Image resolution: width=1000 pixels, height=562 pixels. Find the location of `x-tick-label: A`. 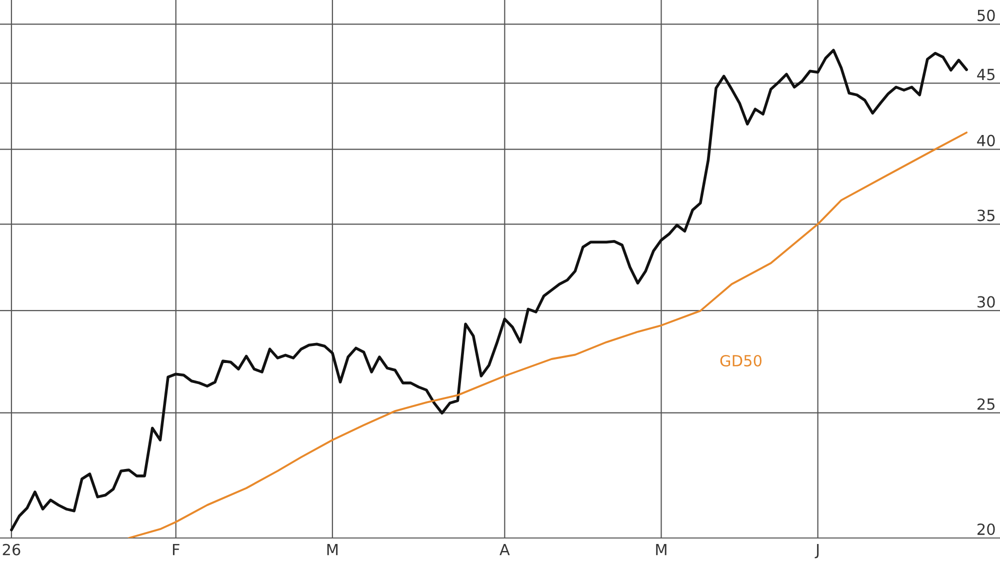

x-tick-label: A is located at coordinates (505, 550).